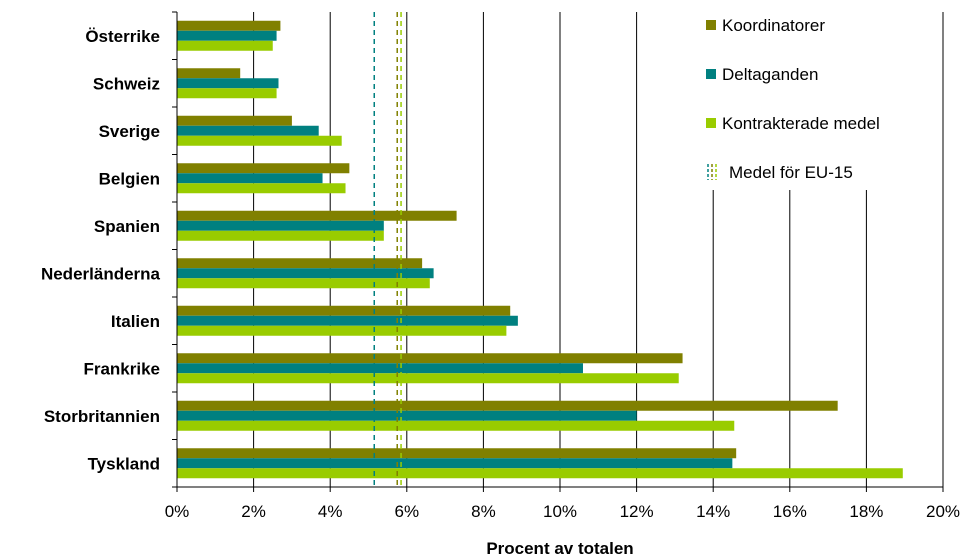  Describe the element at coordinates (559, 548) in the screenshot. I see `x-axis-title: Procent av totalen` at that location.